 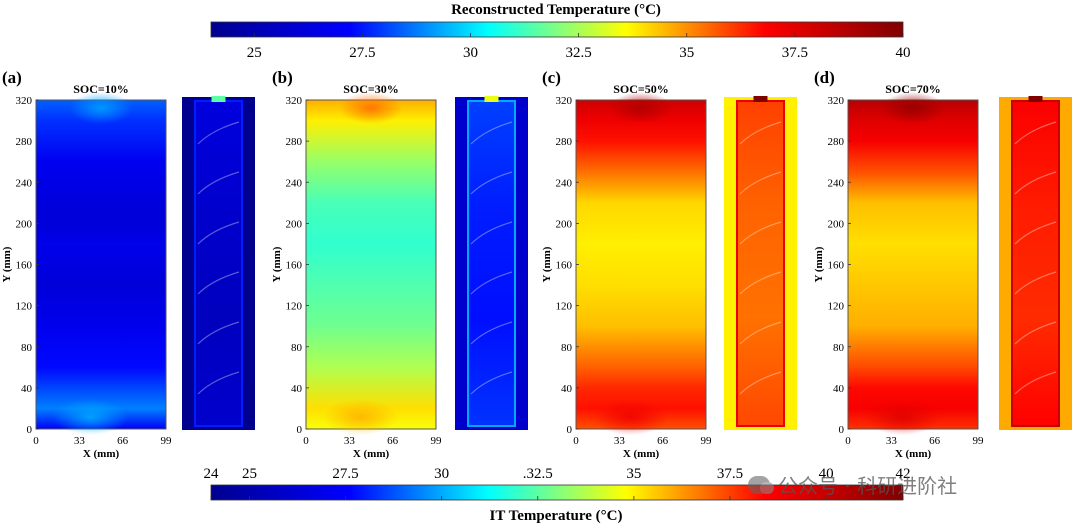 I want to click on top-colorbar-tick-label: 40, so click(x=903, y=53).